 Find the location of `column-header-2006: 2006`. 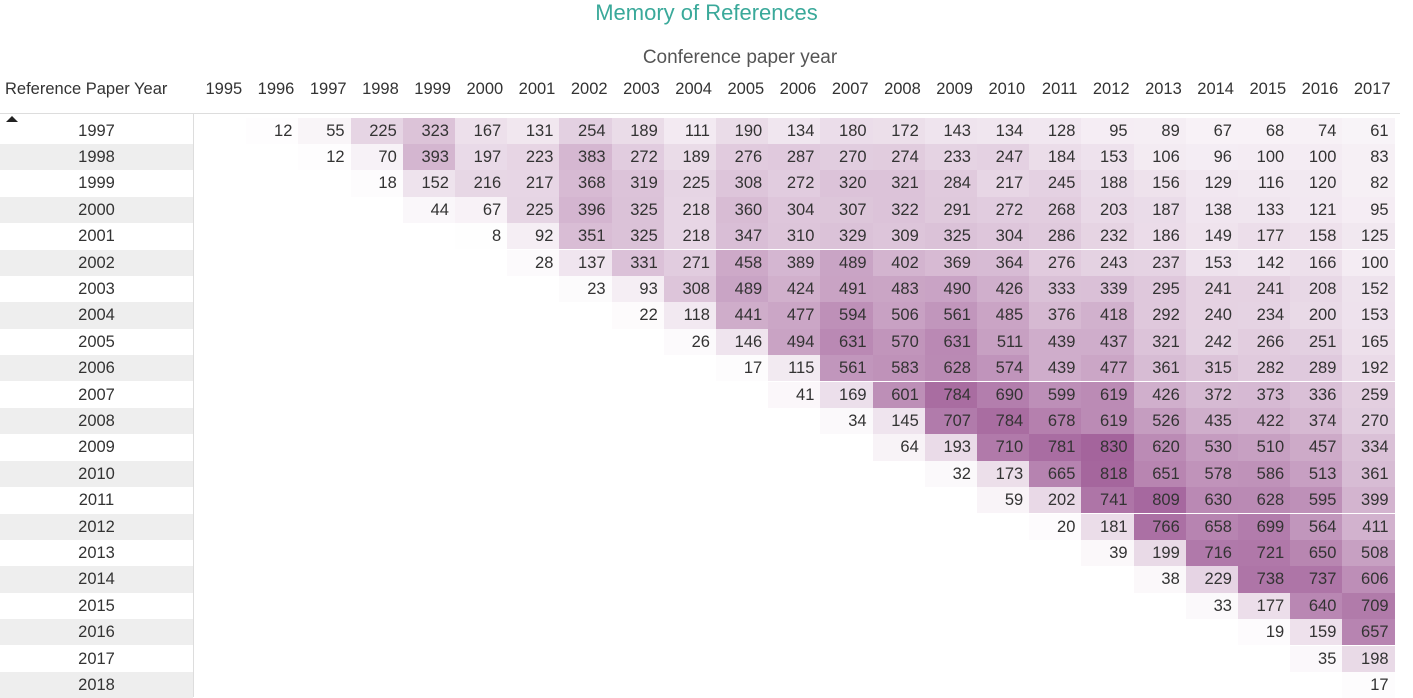

column-header-2006: 2006 is located at coordinates (798, 89).